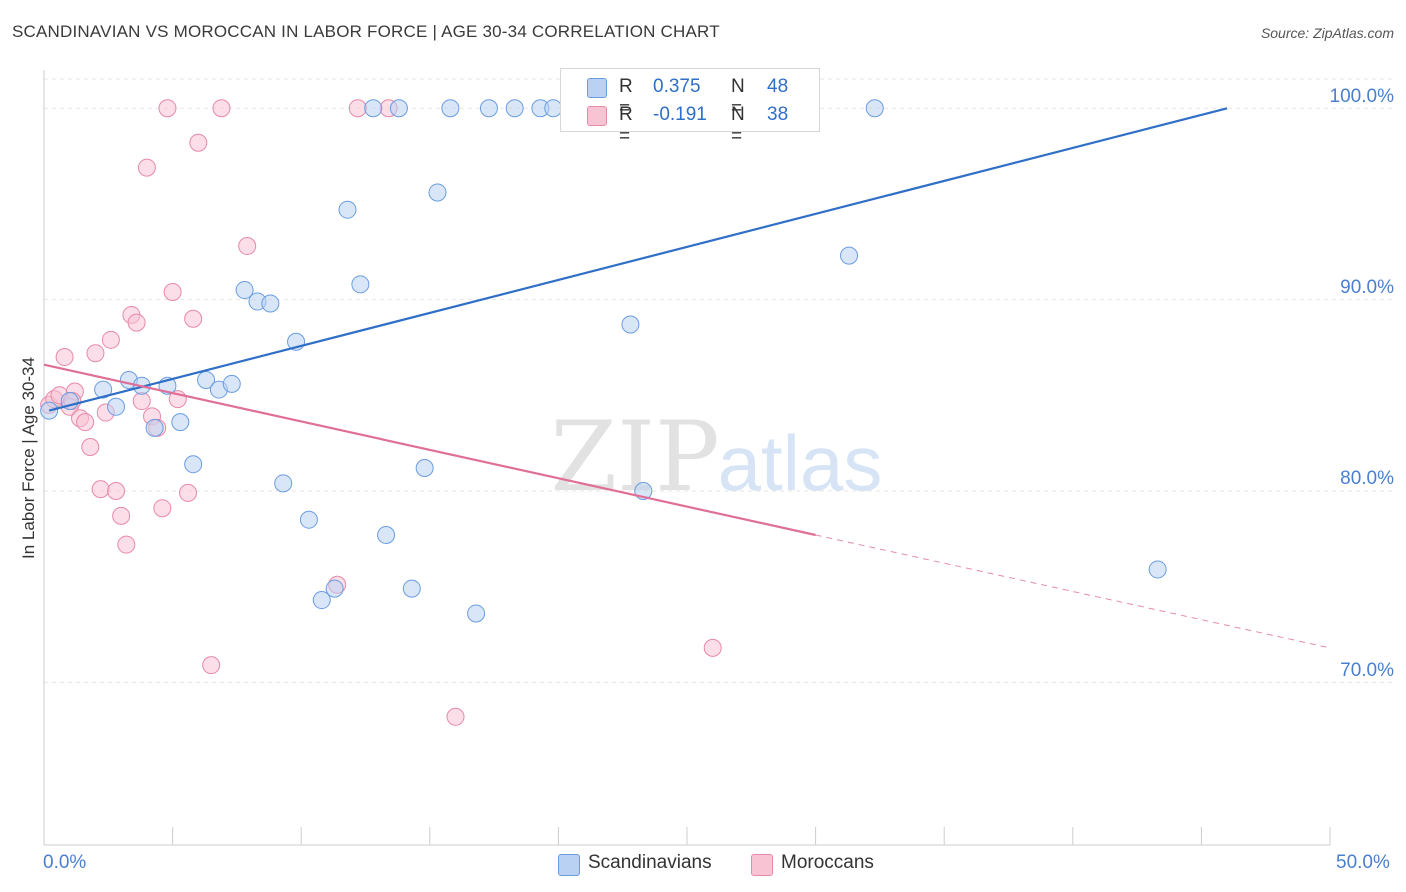  I want to click on watermark-atlas: atlas, so click(800, 463).